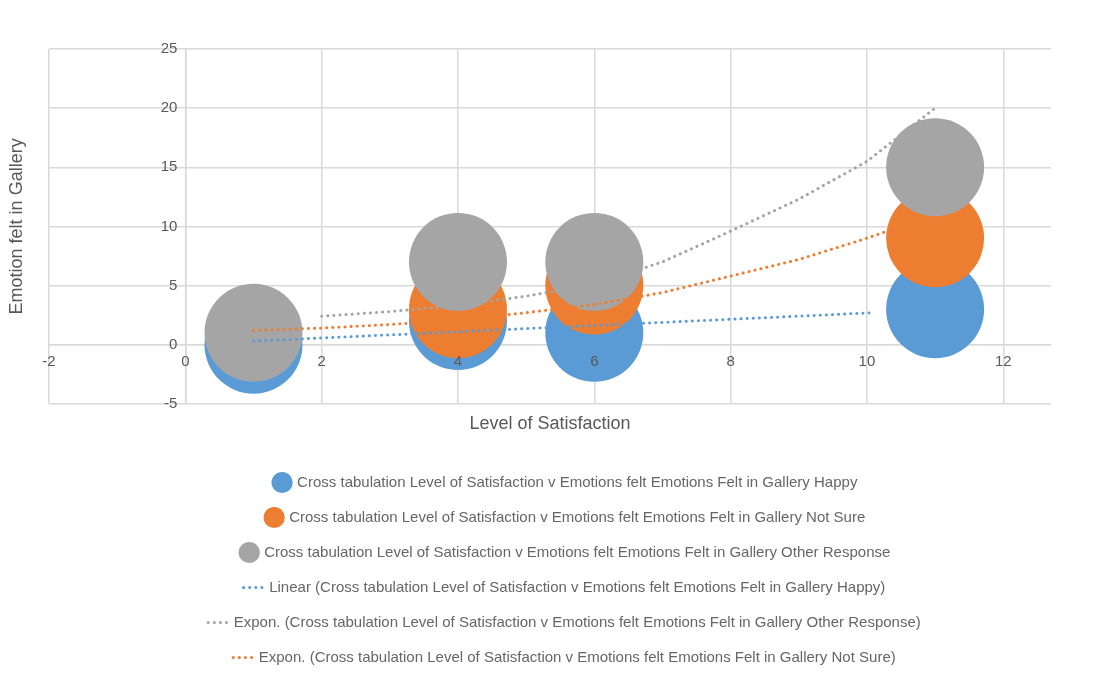 This screenshot has width=1100, height=685. What do you see at coordinates (173, 284) in the screenshot?
I see `y-tick-label: 5` at bounding box center [173, 284].